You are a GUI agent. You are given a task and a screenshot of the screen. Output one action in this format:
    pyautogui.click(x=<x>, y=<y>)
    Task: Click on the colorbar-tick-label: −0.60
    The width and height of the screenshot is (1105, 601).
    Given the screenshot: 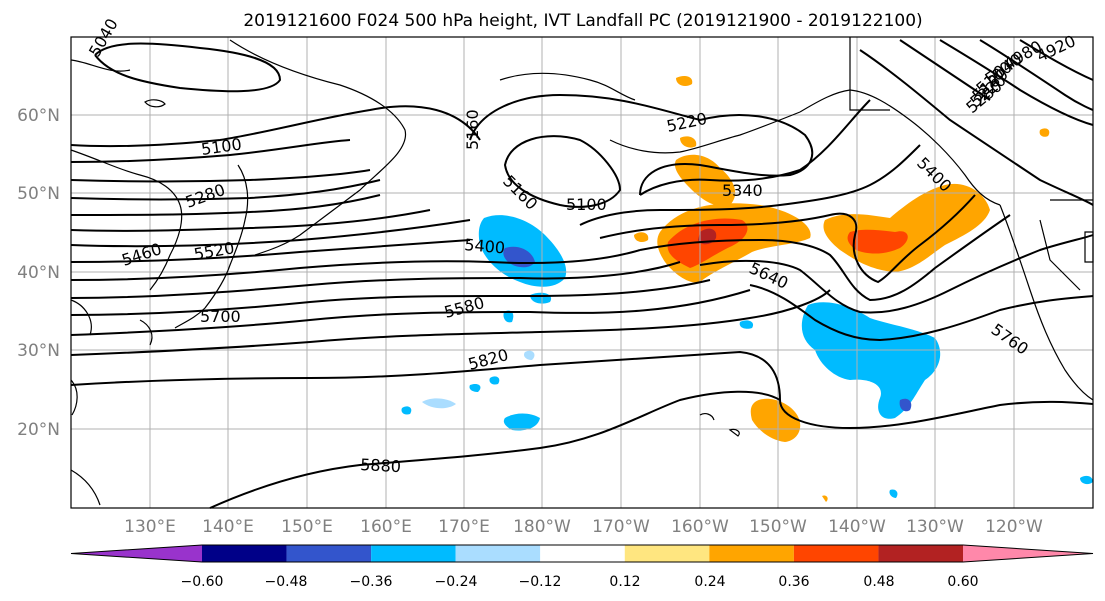 What is the action you would take?
    pyautogui.click(x=202, y=582)
    